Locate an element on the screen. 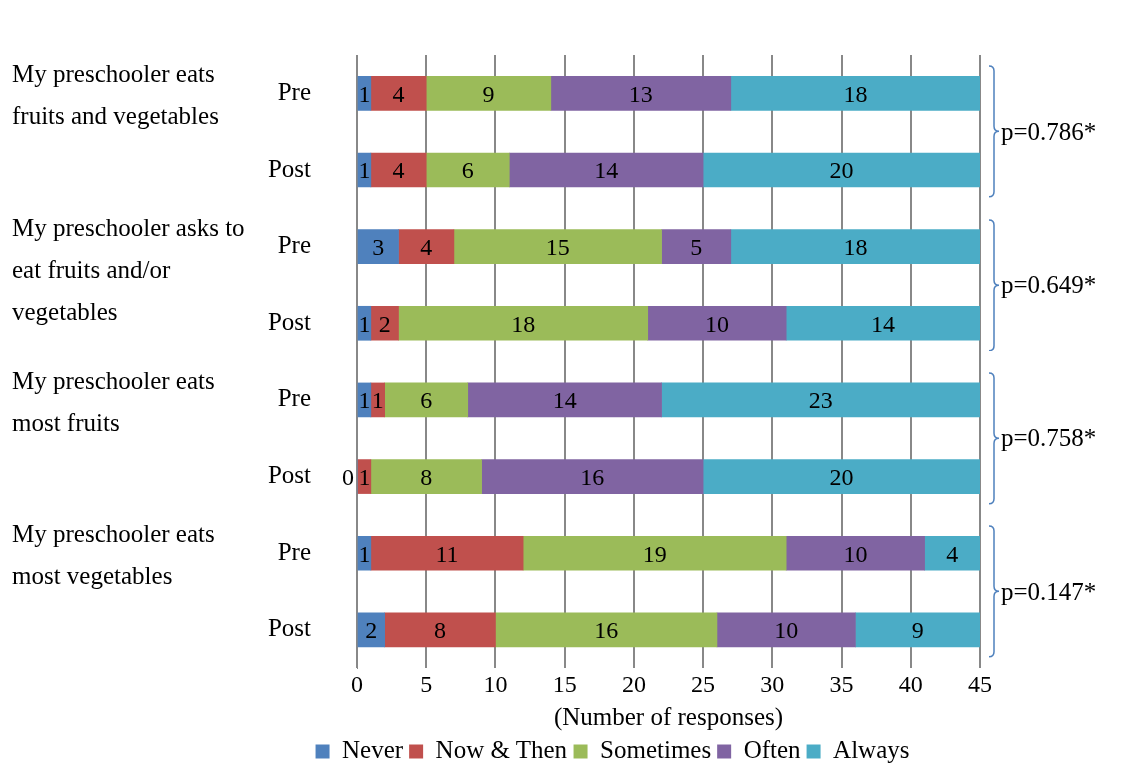  text: p=0.649* is located at coordinates (1049, 284).